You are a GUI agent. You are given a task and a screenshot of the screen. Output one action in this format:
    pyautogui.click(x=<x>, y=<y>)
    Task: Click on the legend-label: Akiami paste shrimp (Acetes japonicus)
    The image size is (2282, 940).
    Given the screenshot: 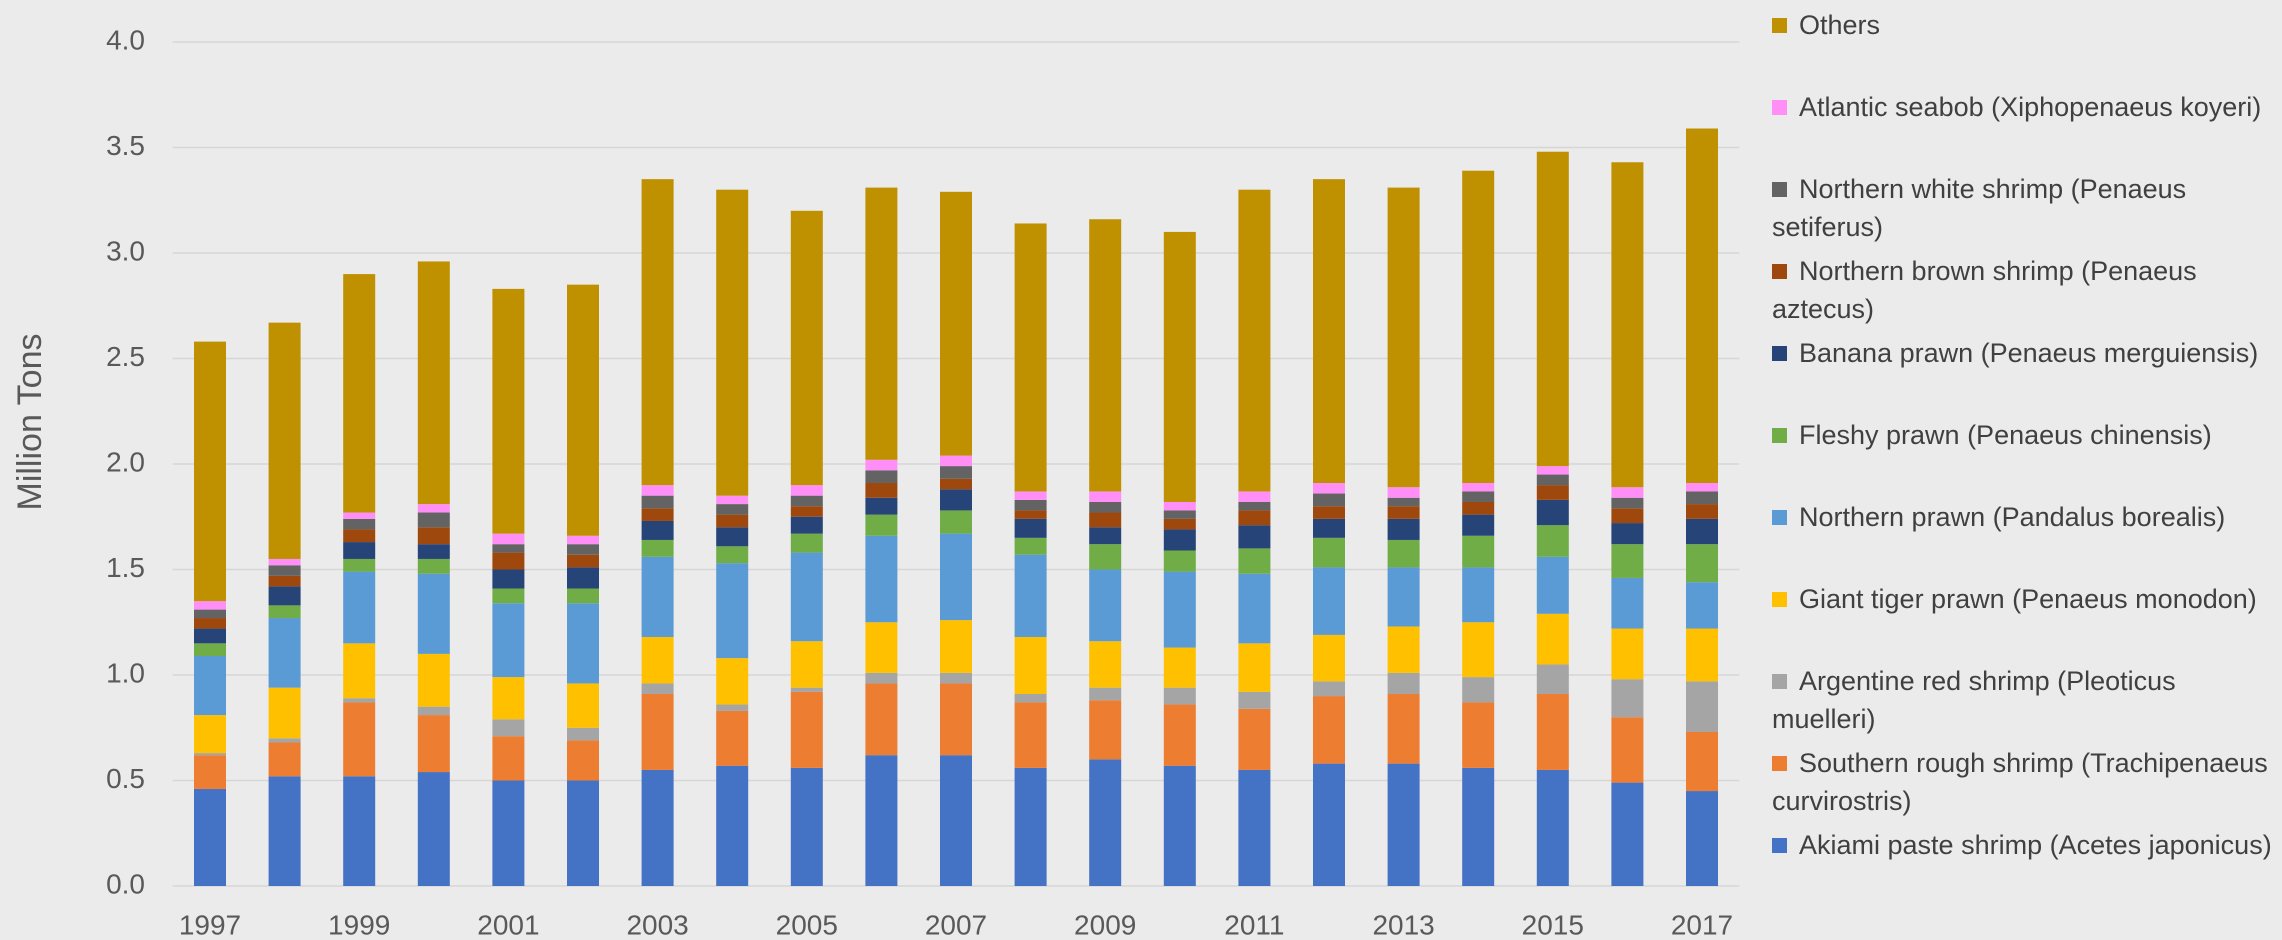 What is the action you would take?
    pyautogui.click(x=2035, y=845)
    